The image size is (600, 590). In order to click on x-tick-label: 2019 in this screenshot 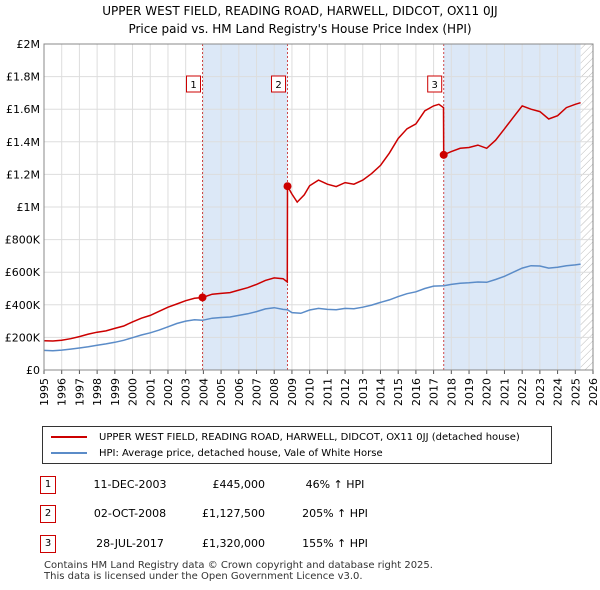, I will do `click(469, 392)`.